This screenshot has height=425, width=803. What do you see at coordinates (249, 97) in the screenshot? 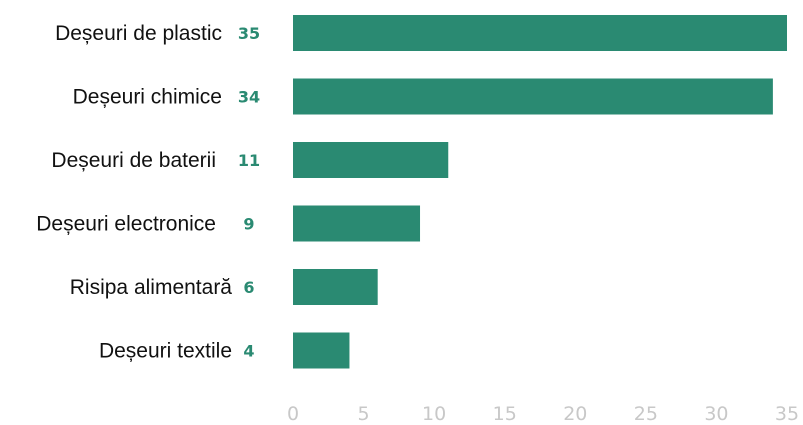
I see `value-label: 34` at bounding box center [249, 97].